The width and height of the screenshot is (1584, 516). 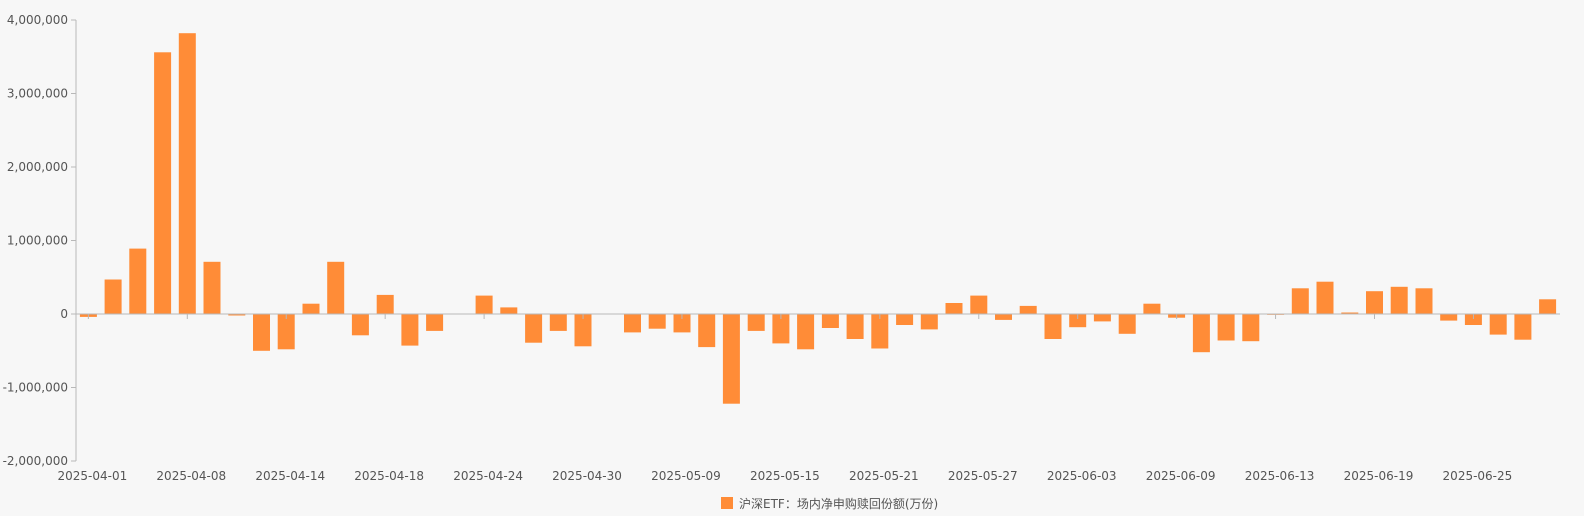 I want to click on legend: 沪深ETF：场内净申购赎回份额(万份), so click(x=829, y=503).